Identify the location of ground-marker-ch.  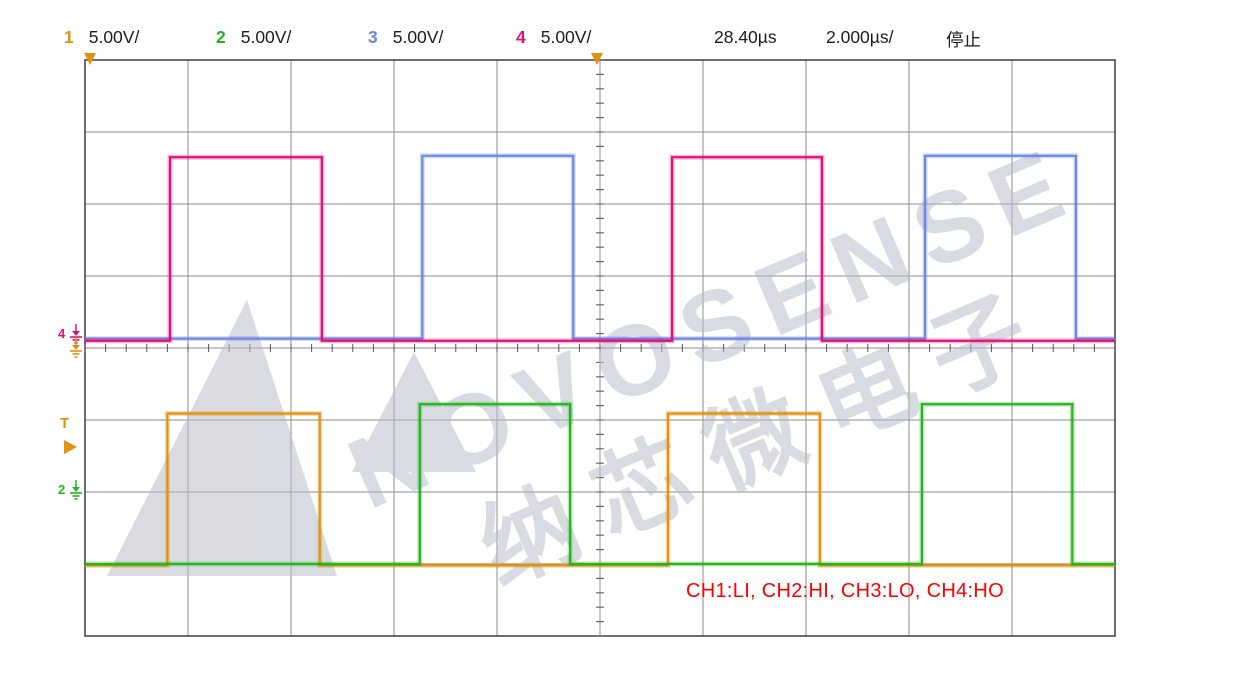
(76, 348).